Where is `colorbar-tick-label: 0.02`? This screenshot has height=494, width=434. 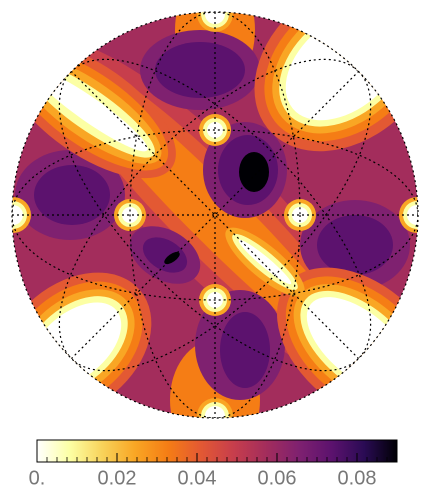 colorbar-tick-label: 0.02 is located at coordinates (117, 478).